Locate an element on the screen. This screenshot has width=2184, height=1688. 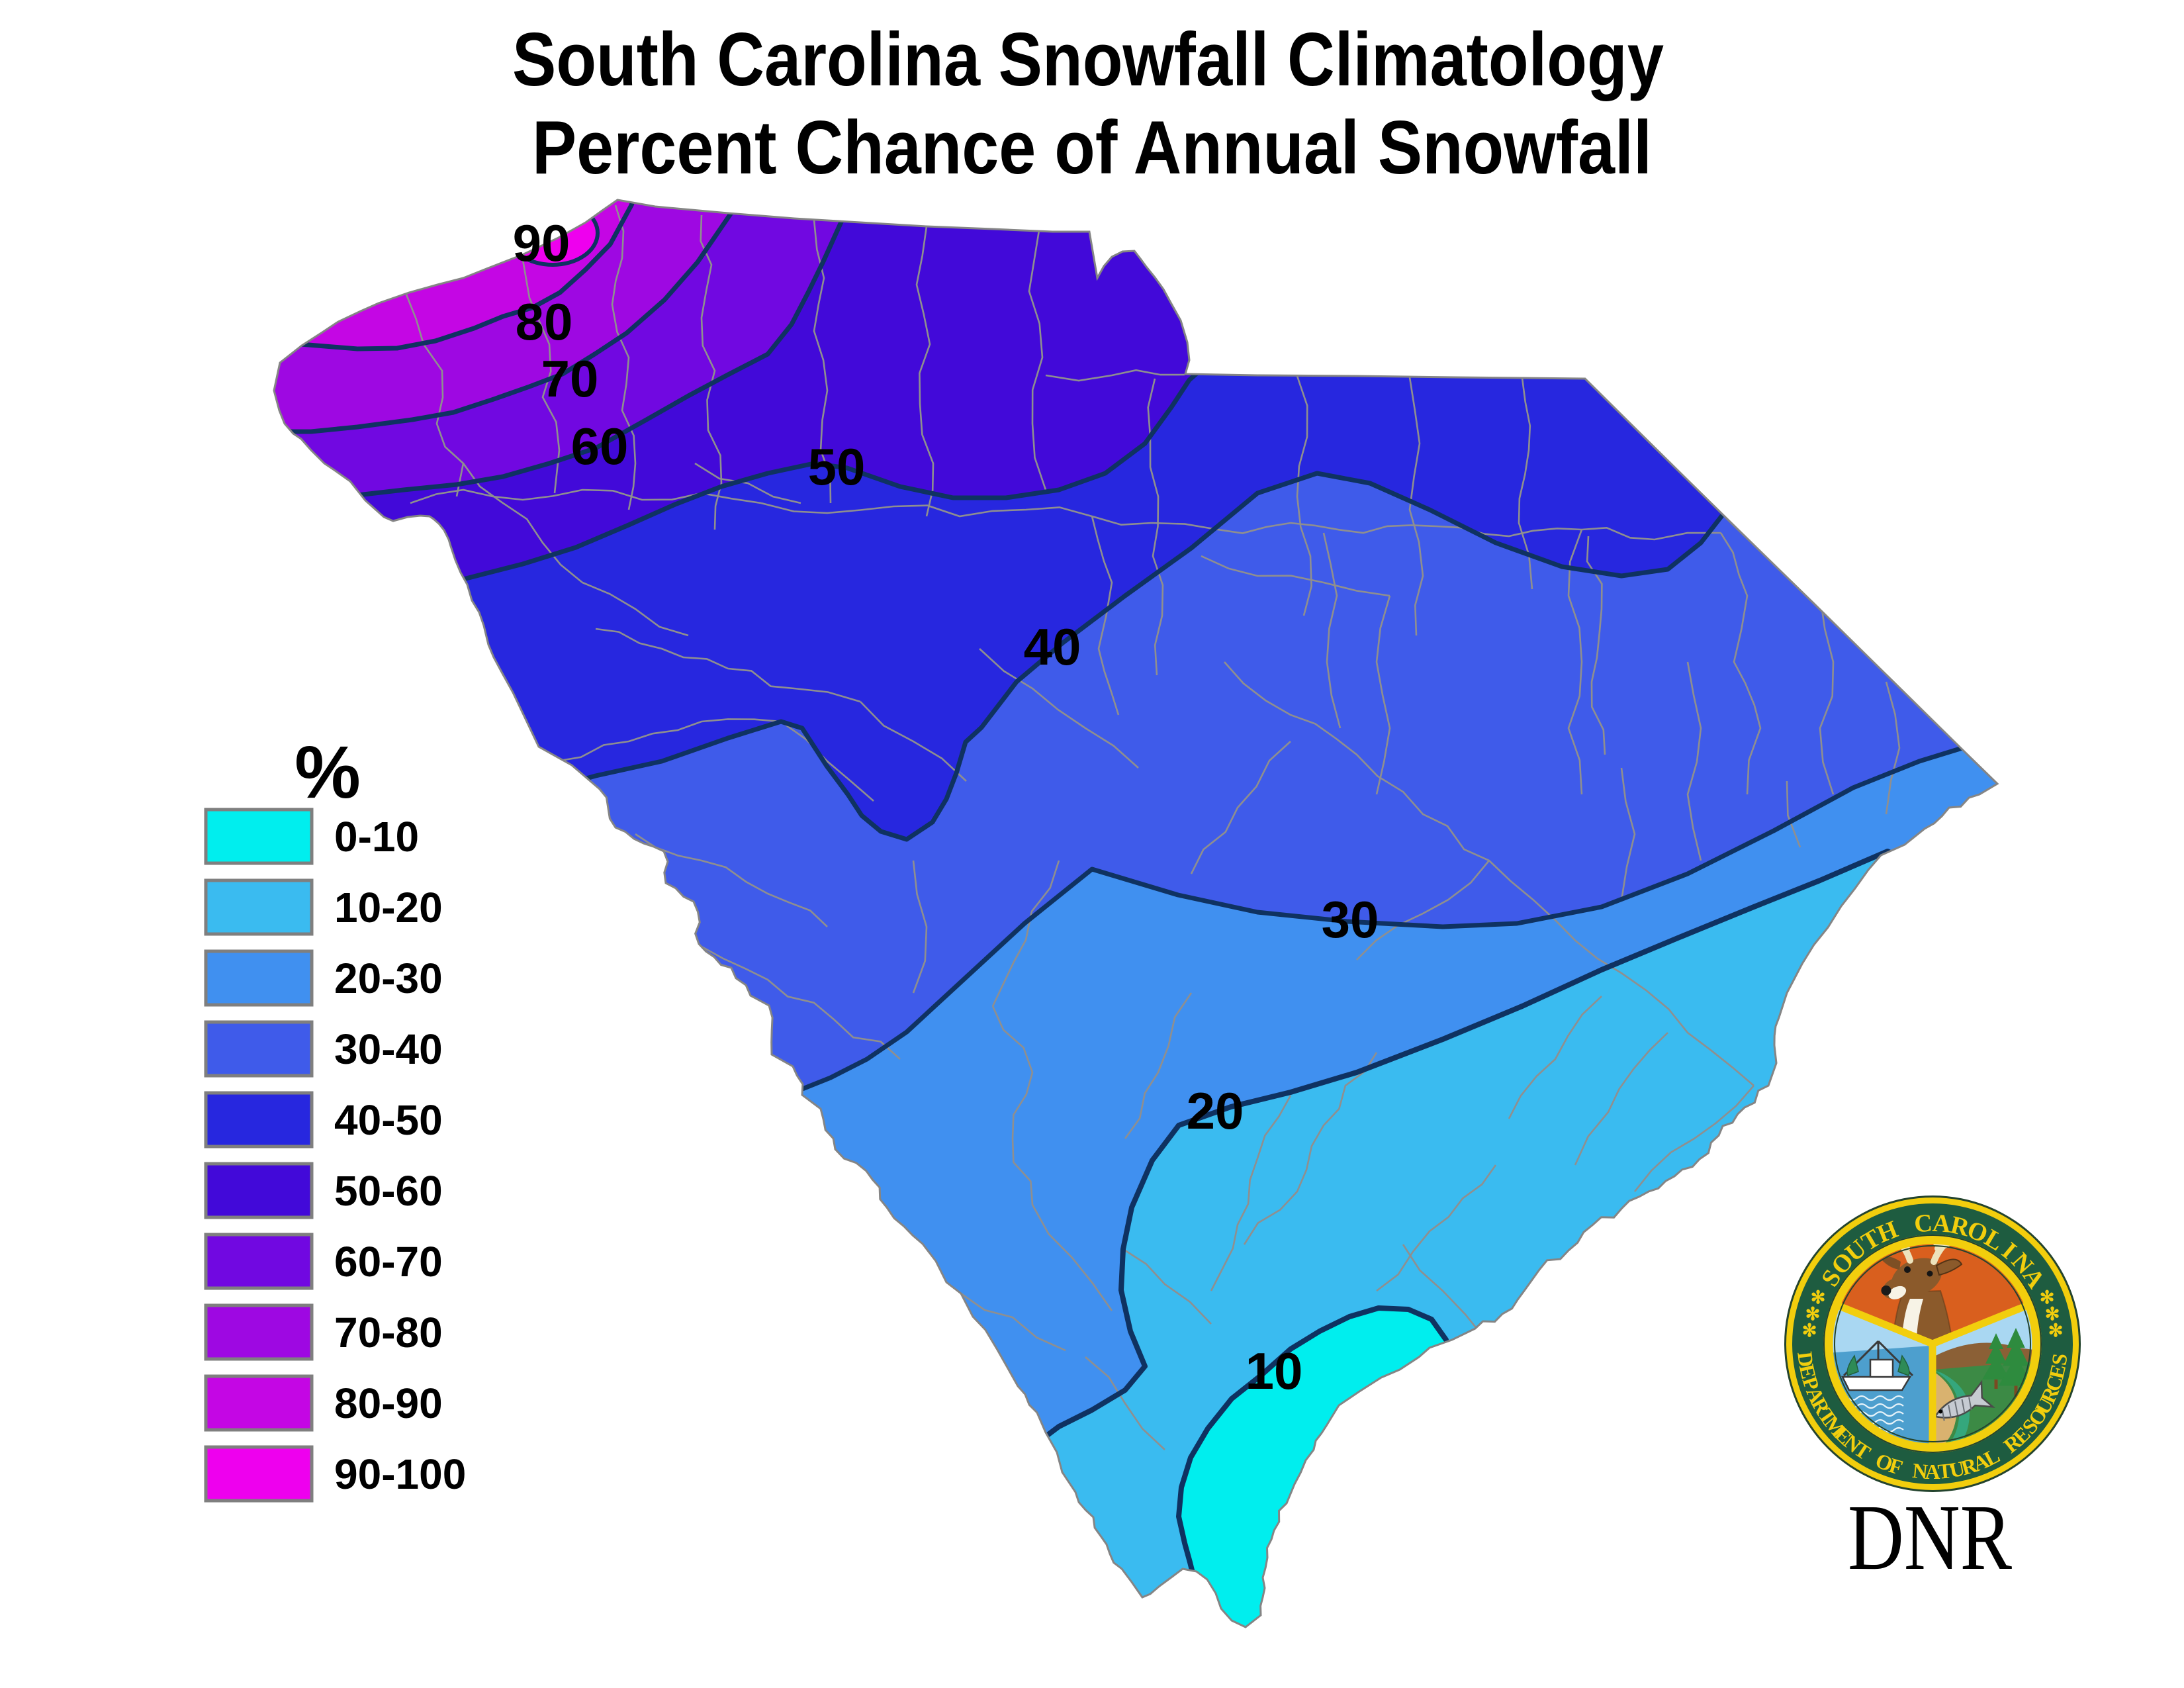
svg-text: D is located at coordinates (1806, 1359).